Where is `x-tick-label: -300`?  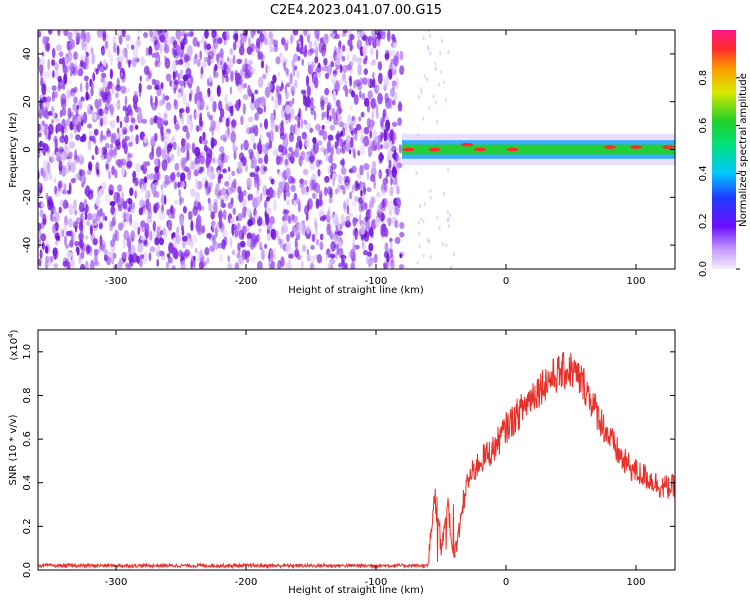 x-tick-label: -300 is located at coordinates (116, 582).